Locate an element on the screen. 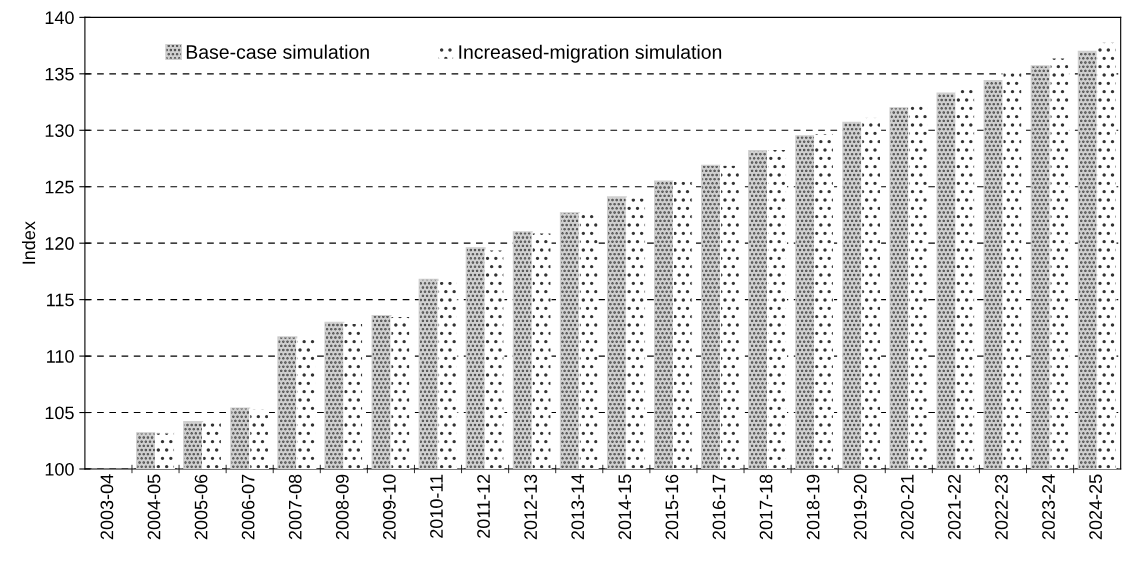  x-tick-label: 2021-22 is located at coordinates (954, 507).